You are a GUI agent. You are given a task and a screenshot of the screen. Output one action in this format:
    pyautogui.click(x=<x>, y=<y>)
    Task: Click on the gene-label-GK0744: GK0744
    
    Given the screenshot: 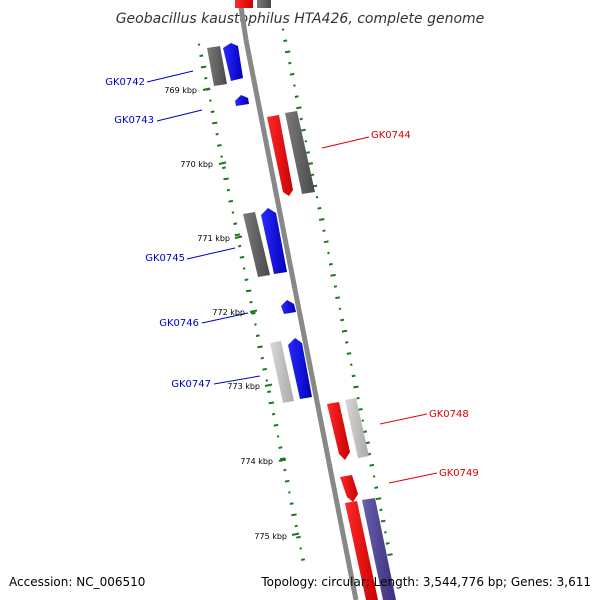 What is the action you would take?
    pyautogui.click(x=391, y=135)
    